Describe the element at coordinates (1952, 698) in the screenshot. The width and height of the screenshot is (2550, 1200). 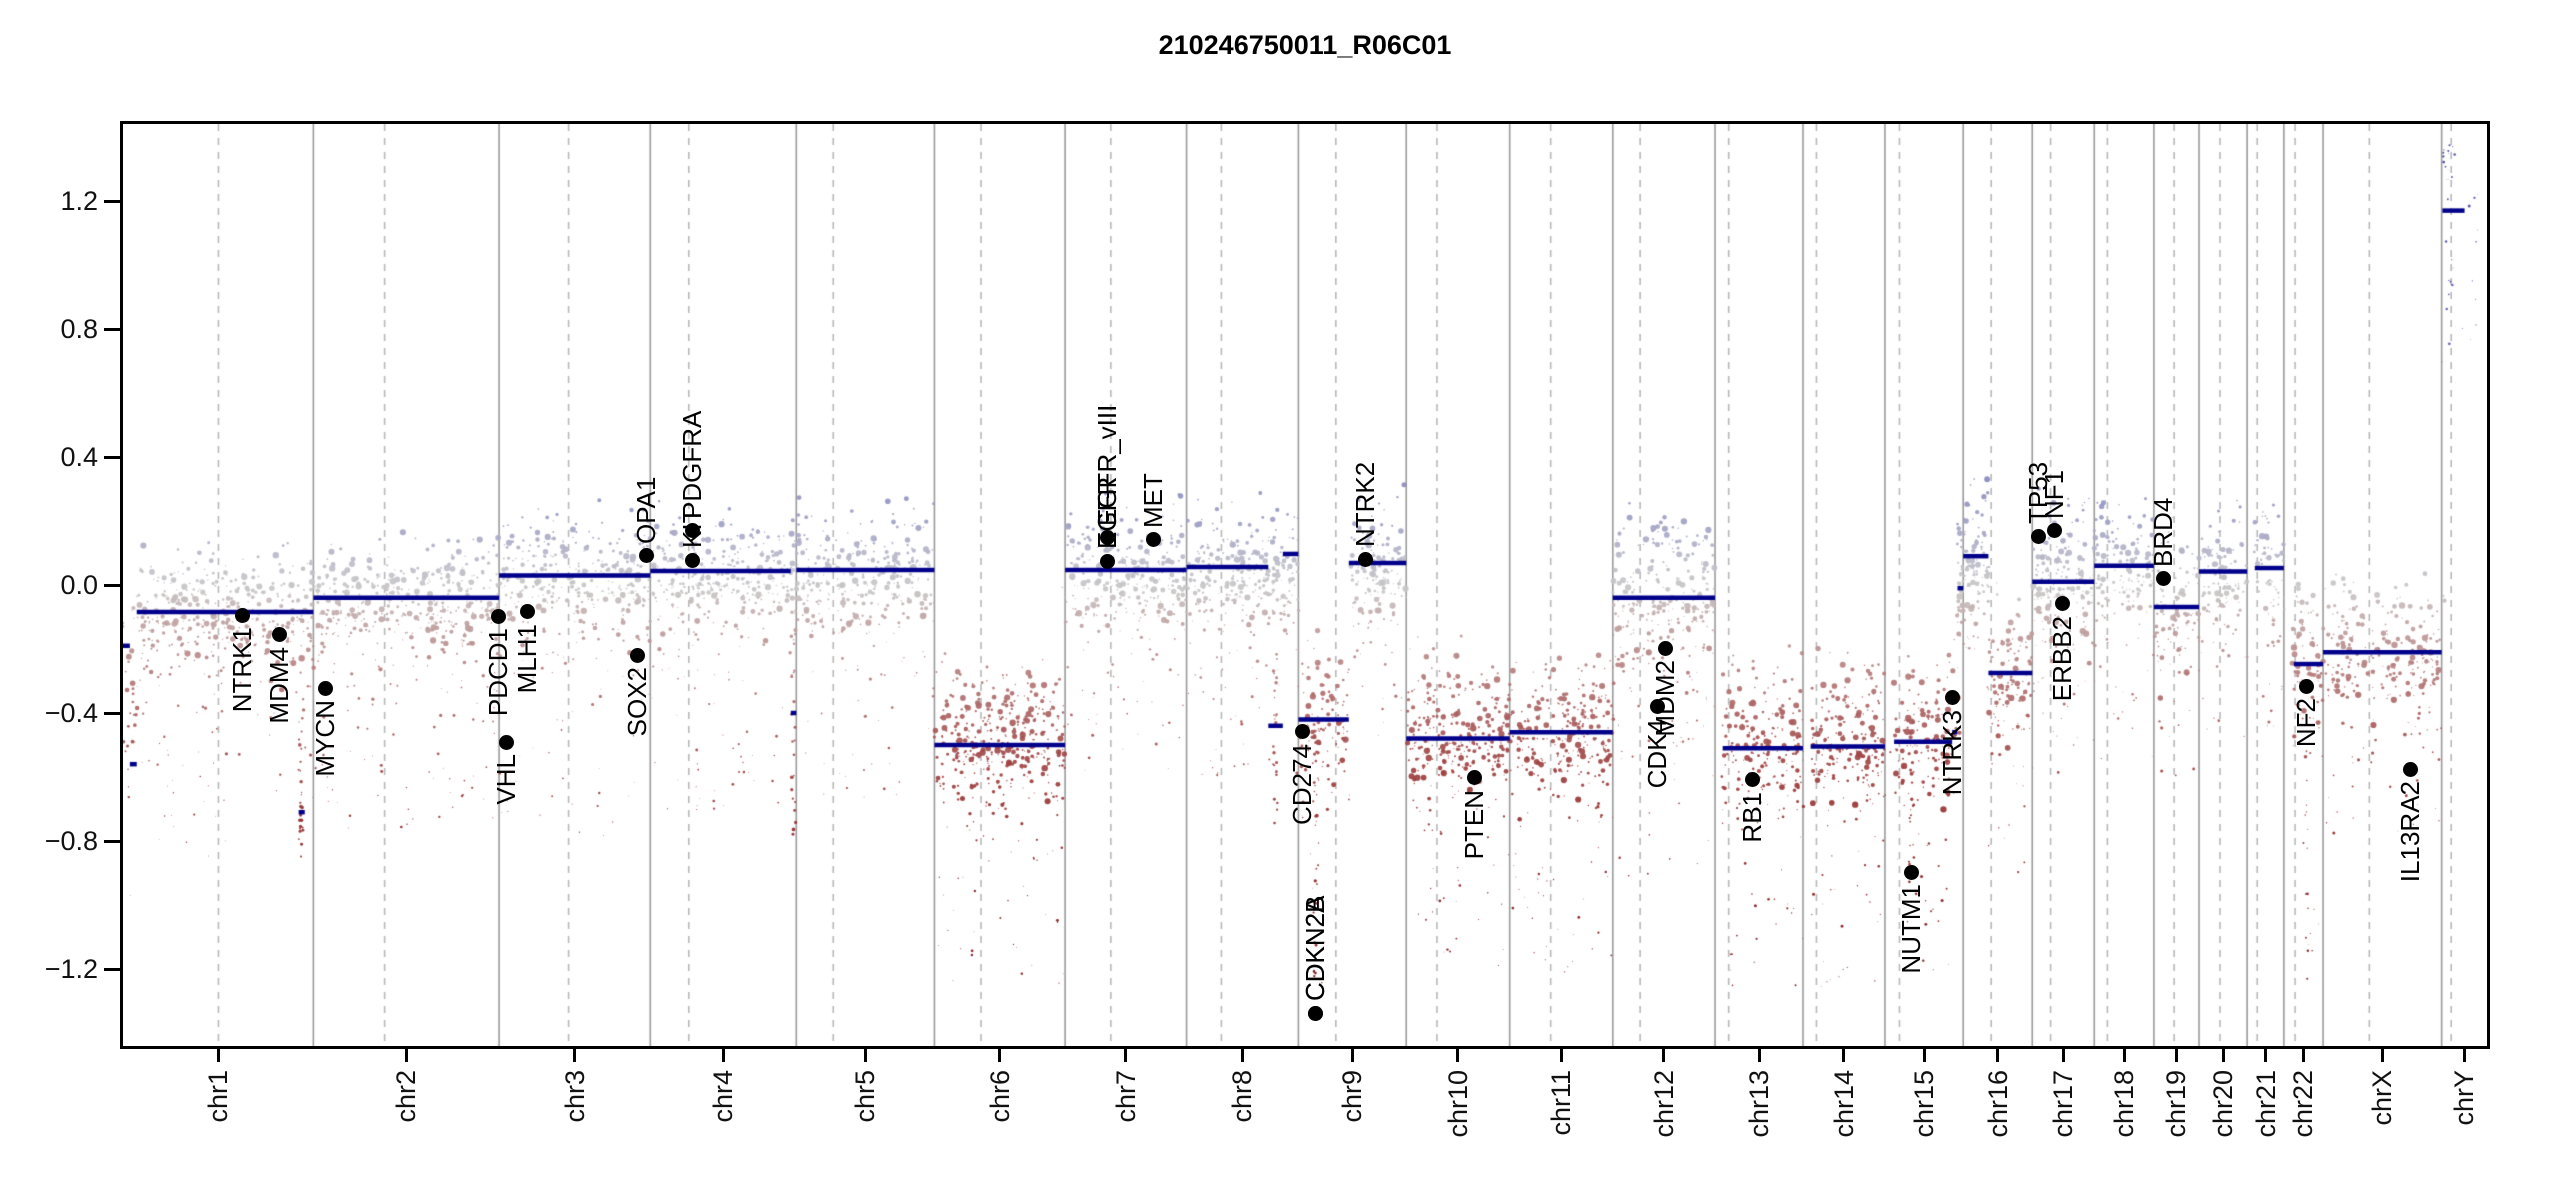
I see `gene-dot-NTRK3` at that location.